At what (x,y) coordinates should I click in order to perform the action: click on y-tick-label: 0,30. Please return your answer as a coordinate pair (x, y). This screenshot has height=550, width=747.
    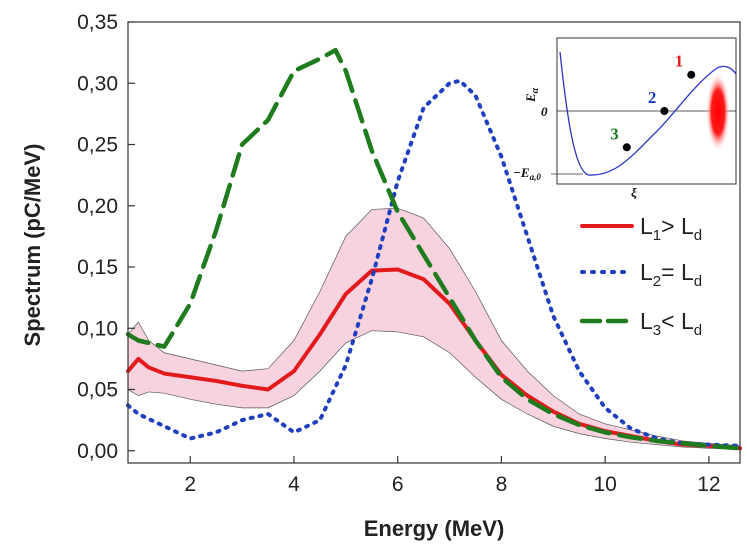
    Looking at the image, I should click on (97, 83).